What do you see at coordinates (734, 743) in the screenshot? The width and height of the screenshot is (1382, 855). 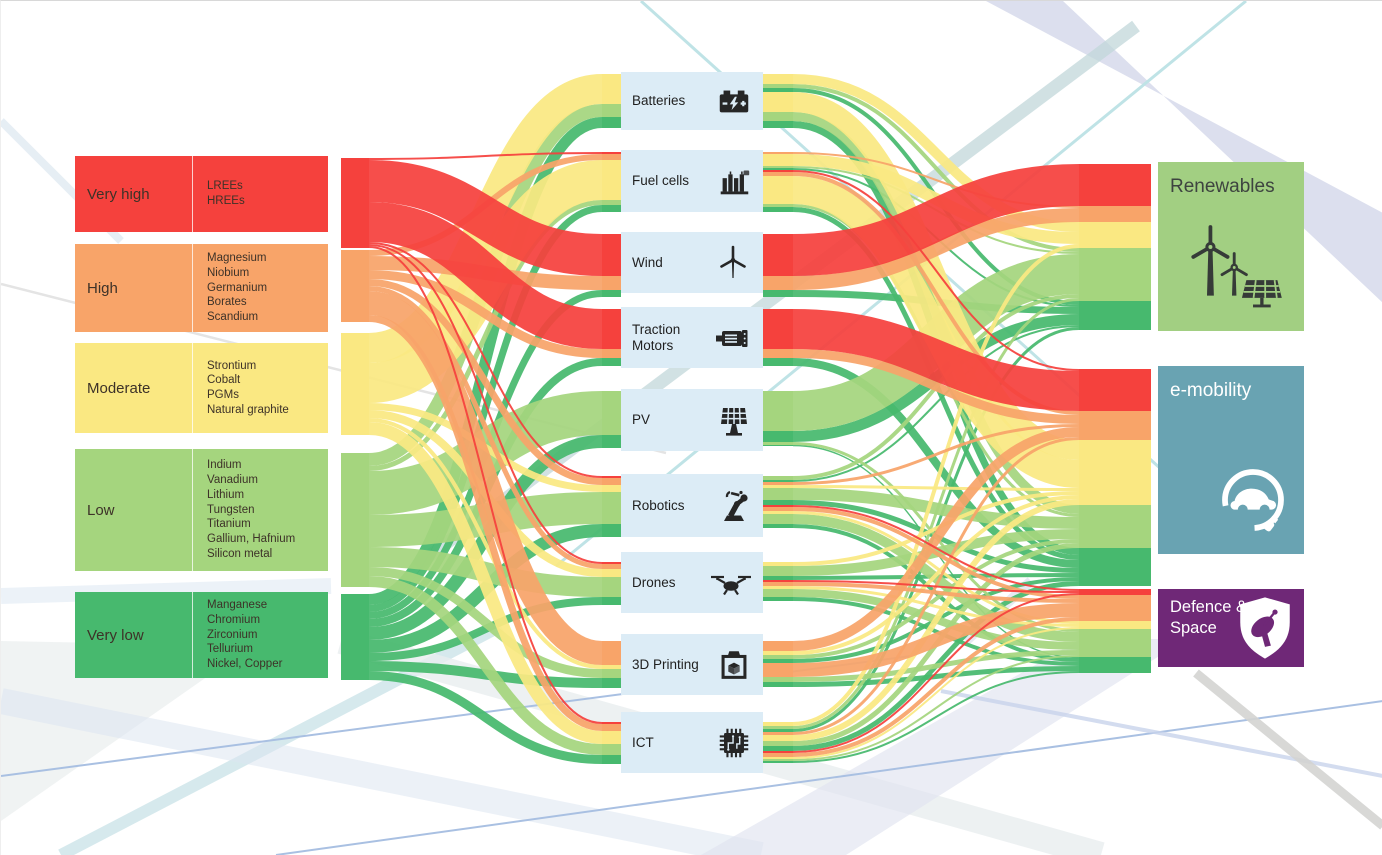 I see `chip-icon` at bounding box center [734, 743].